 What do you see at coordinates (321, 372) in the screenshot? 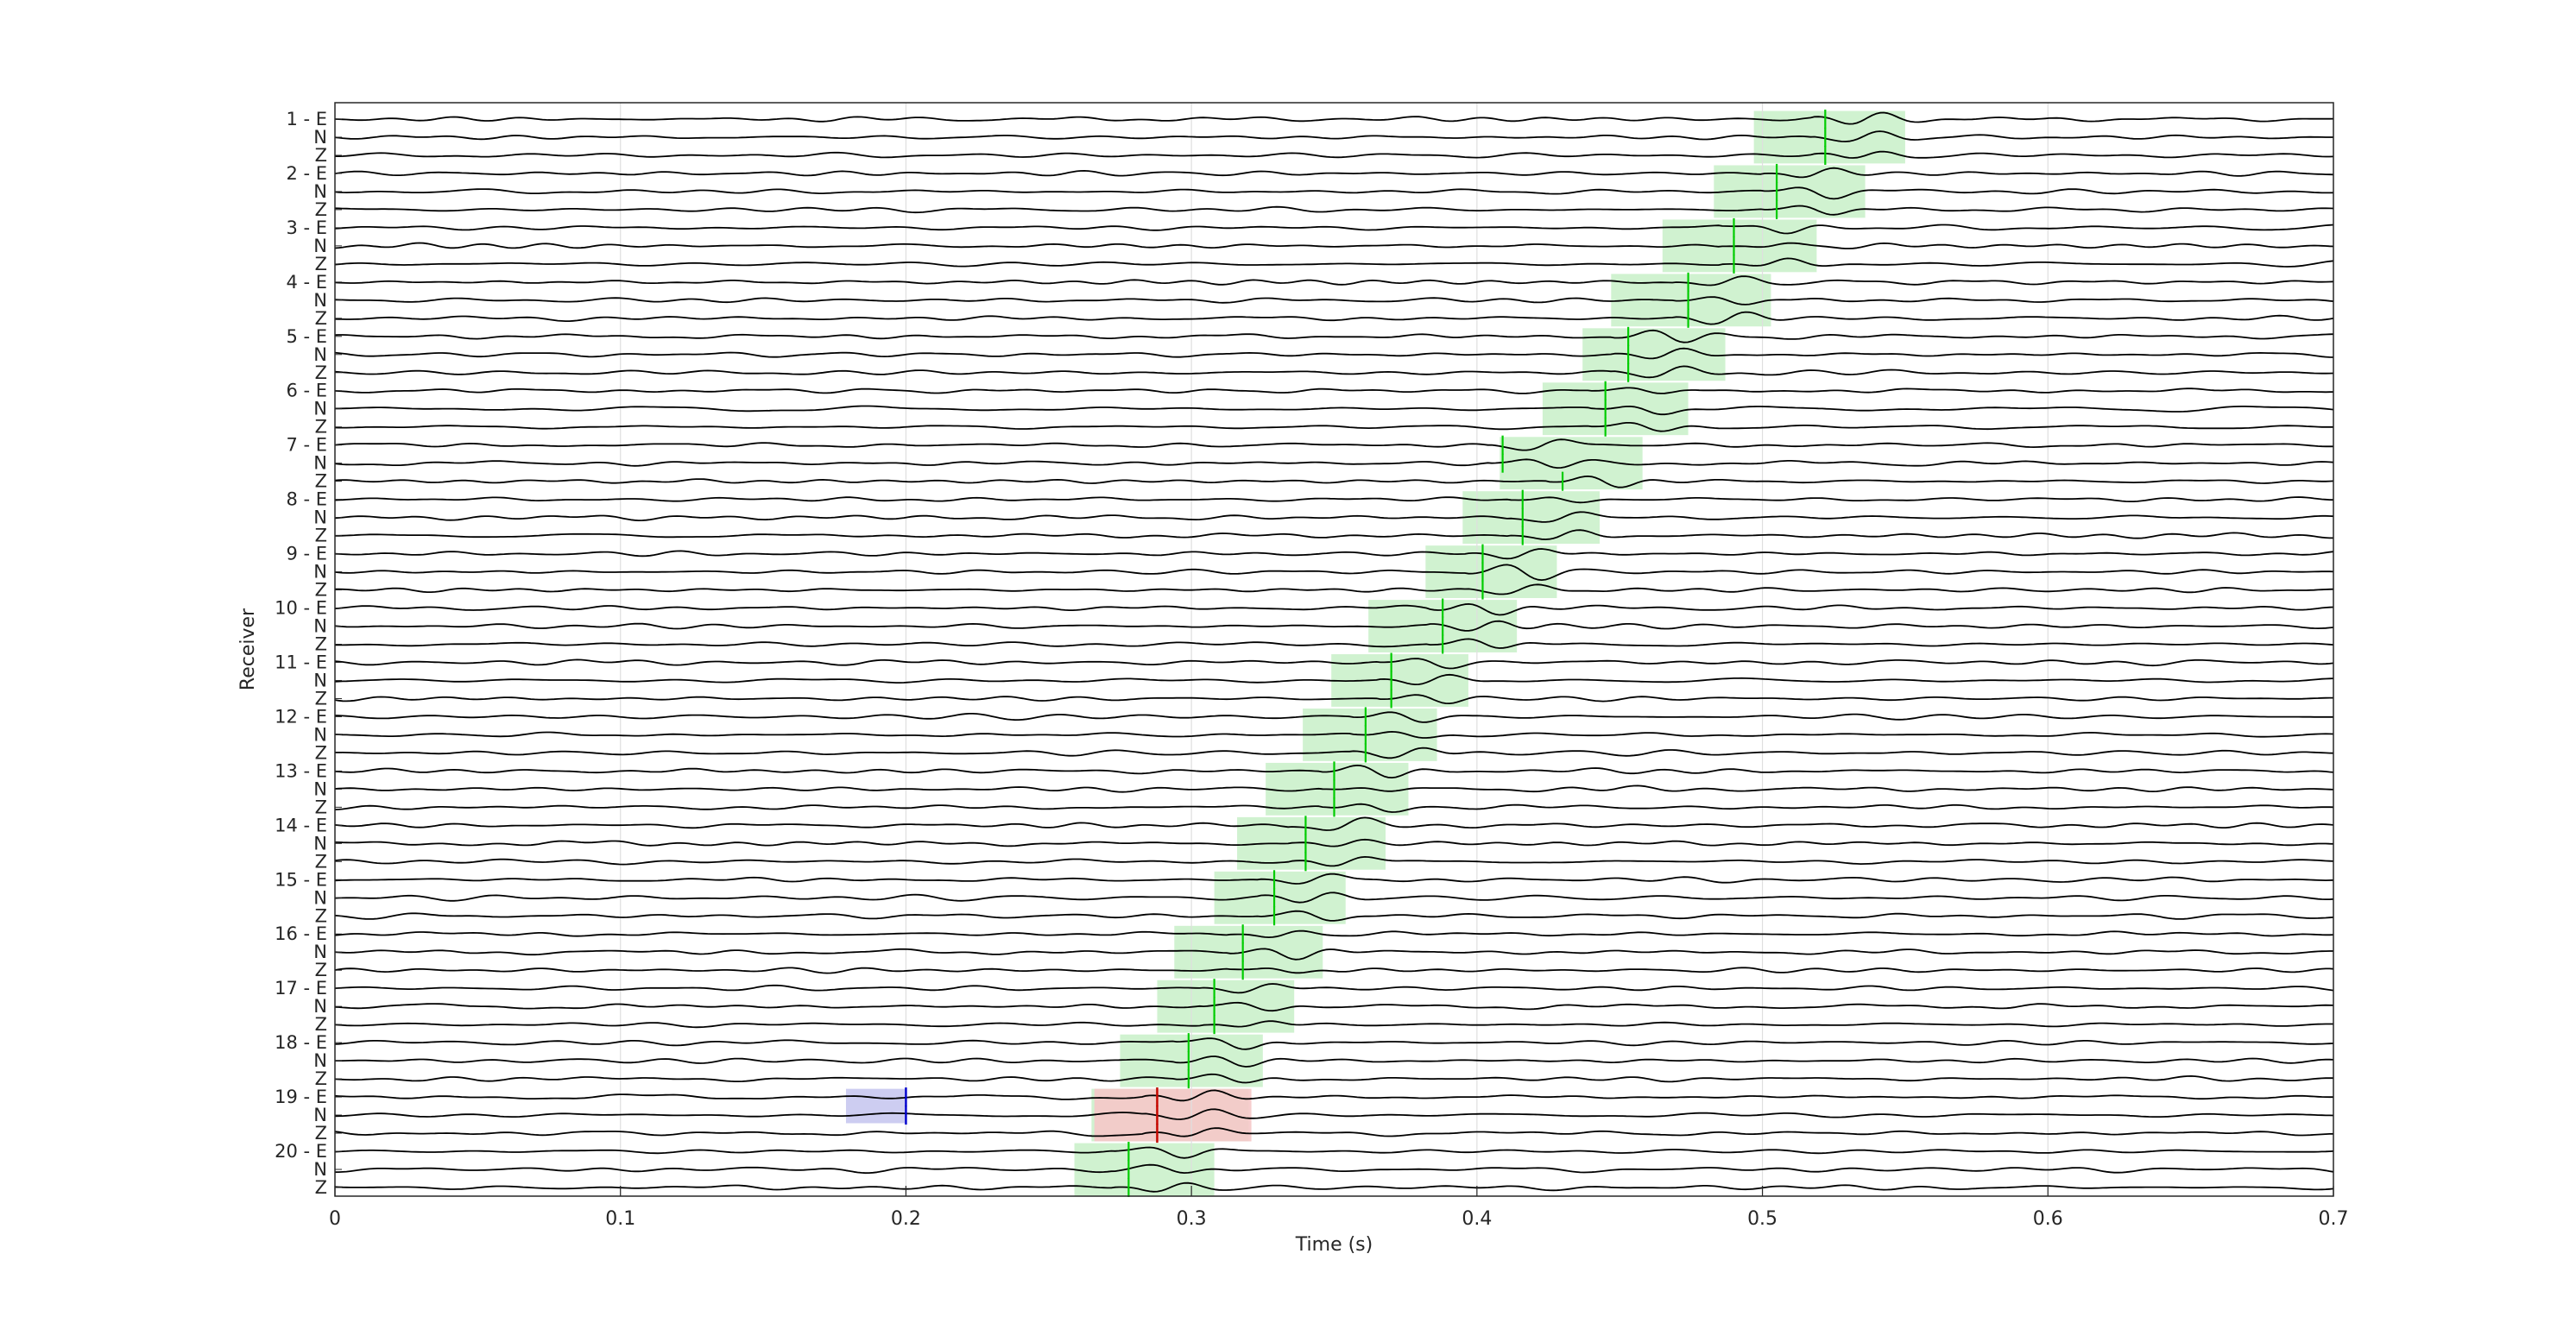
I see `y-tick-label-5-Z: Z` at bounding box center [321, 372].